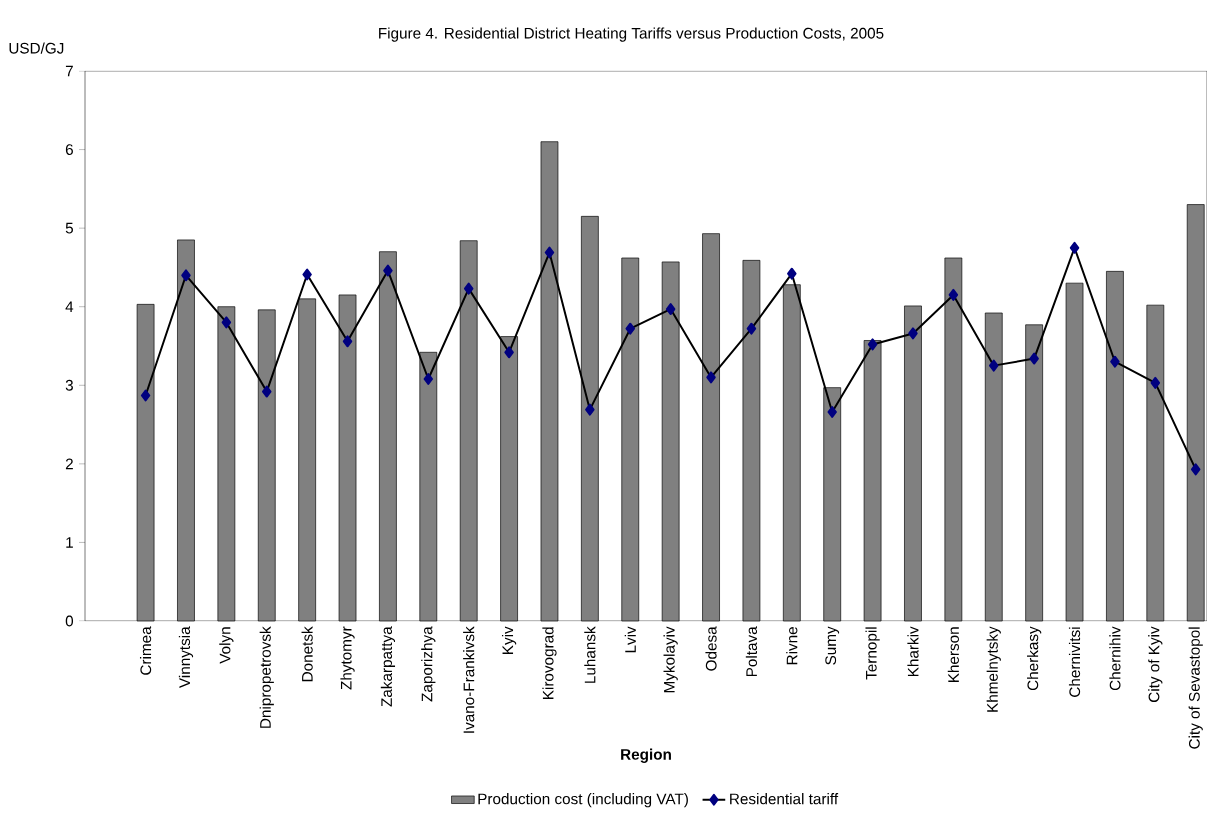  What do you see at coordinates (630, 639) in the screenshot?
I see `x-tick-label: Lviv` at bounding box center [630, 639].